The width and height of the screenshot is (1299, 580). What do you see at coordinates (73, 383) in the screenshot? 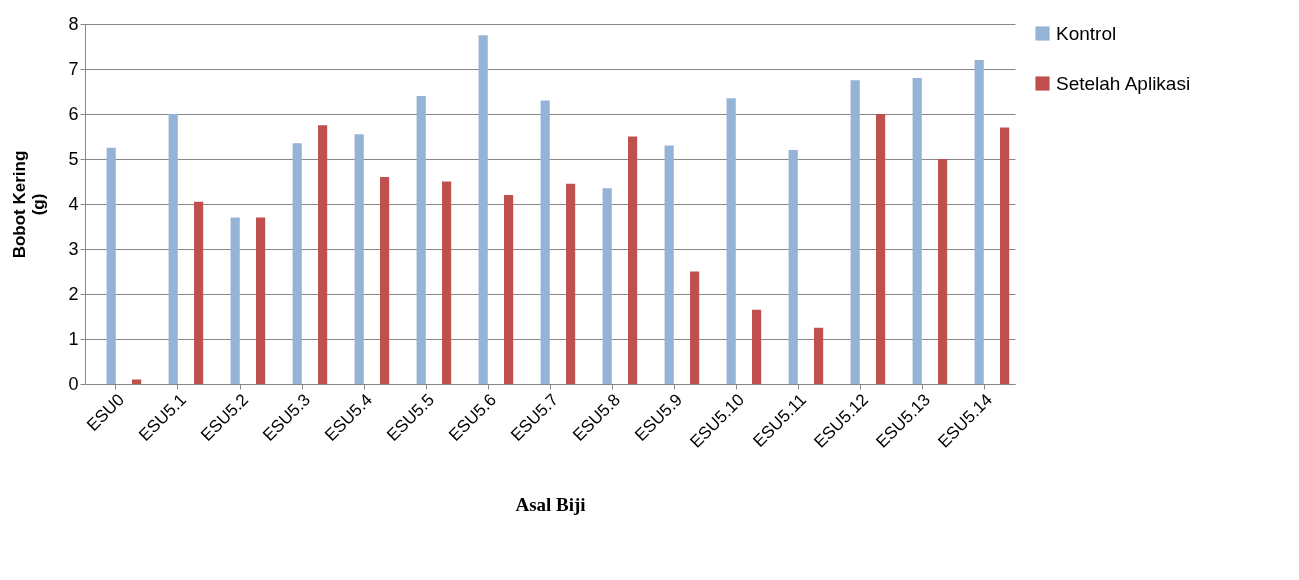
I see `y-tick-label: 0` at bounding box center [73, 383].